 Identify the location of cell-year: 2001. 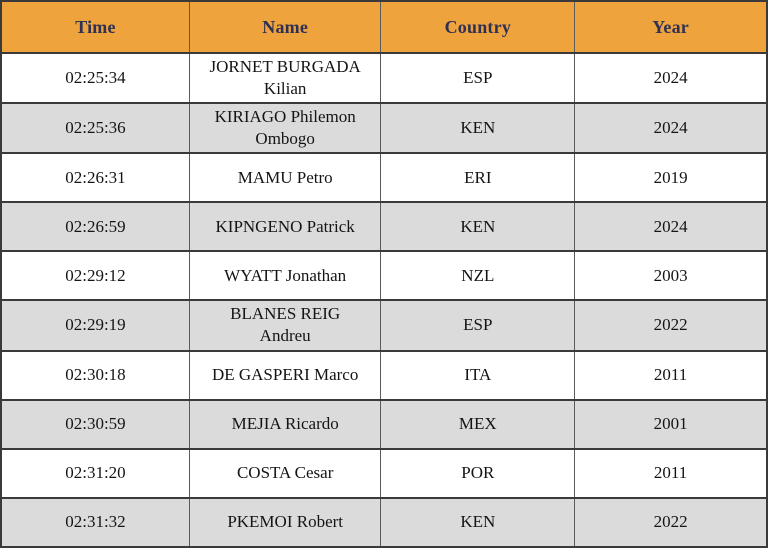
(671, 424).